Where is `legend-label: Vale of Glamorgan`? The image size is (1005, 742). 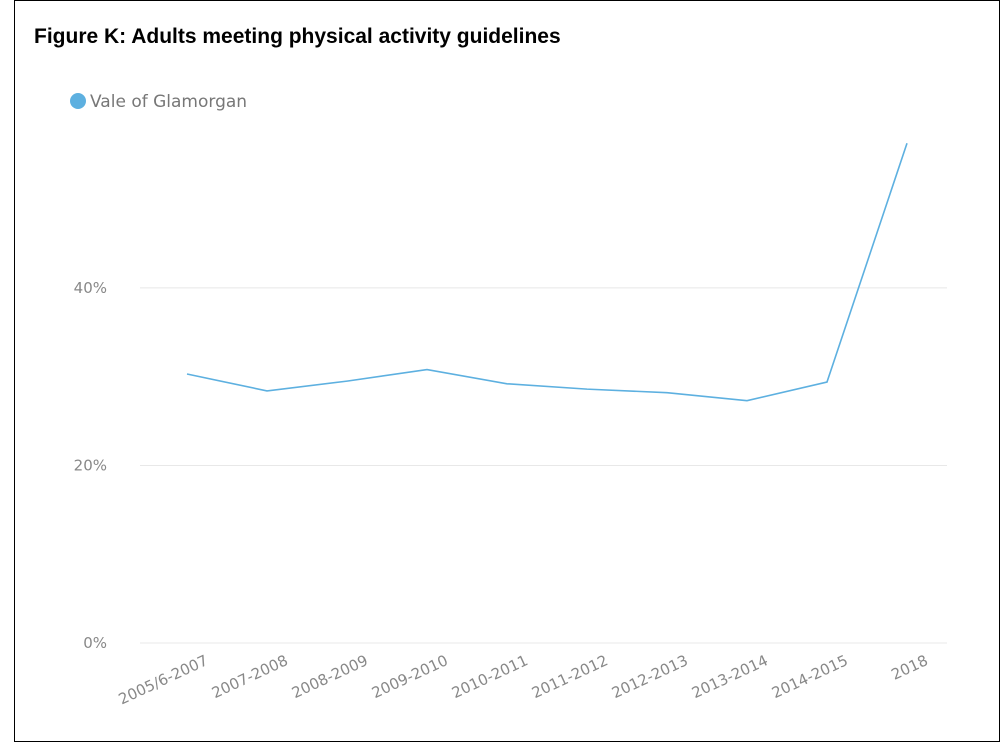
legend-label: Vale of Glamorgan is located at coordinates (168, 102).